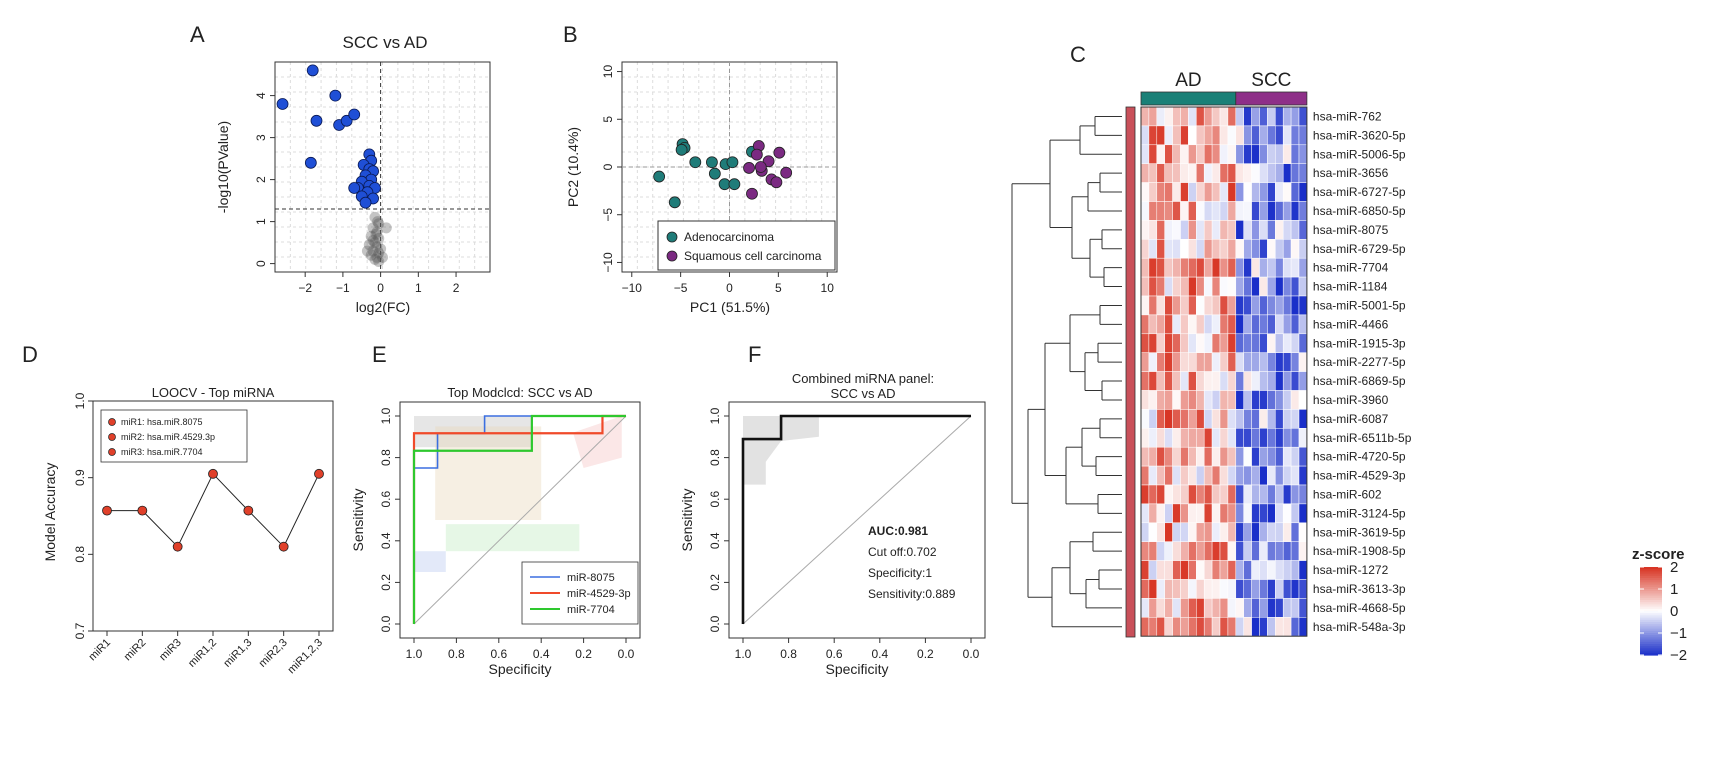 The image size is (1711, 768). I want to click on roc-e-legend: miR-8075 miR-4529-3p miR-7704, so click(580, 593).